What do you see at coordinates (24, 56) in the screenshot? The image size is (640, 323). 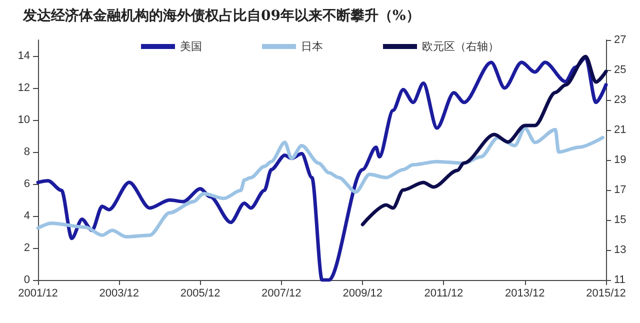 I see `y-tick-label: 14` at bounding box center [24, 56].